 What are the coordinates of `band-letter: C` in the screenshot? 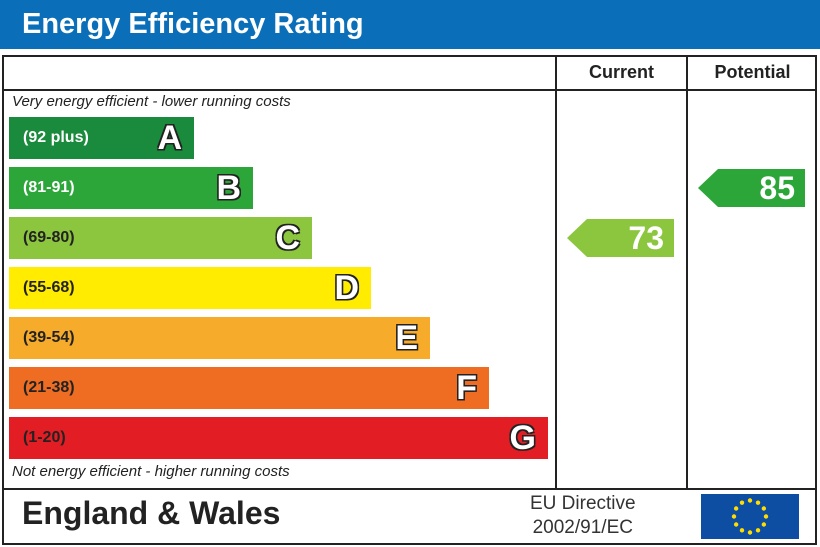 It's located at (287, 238).